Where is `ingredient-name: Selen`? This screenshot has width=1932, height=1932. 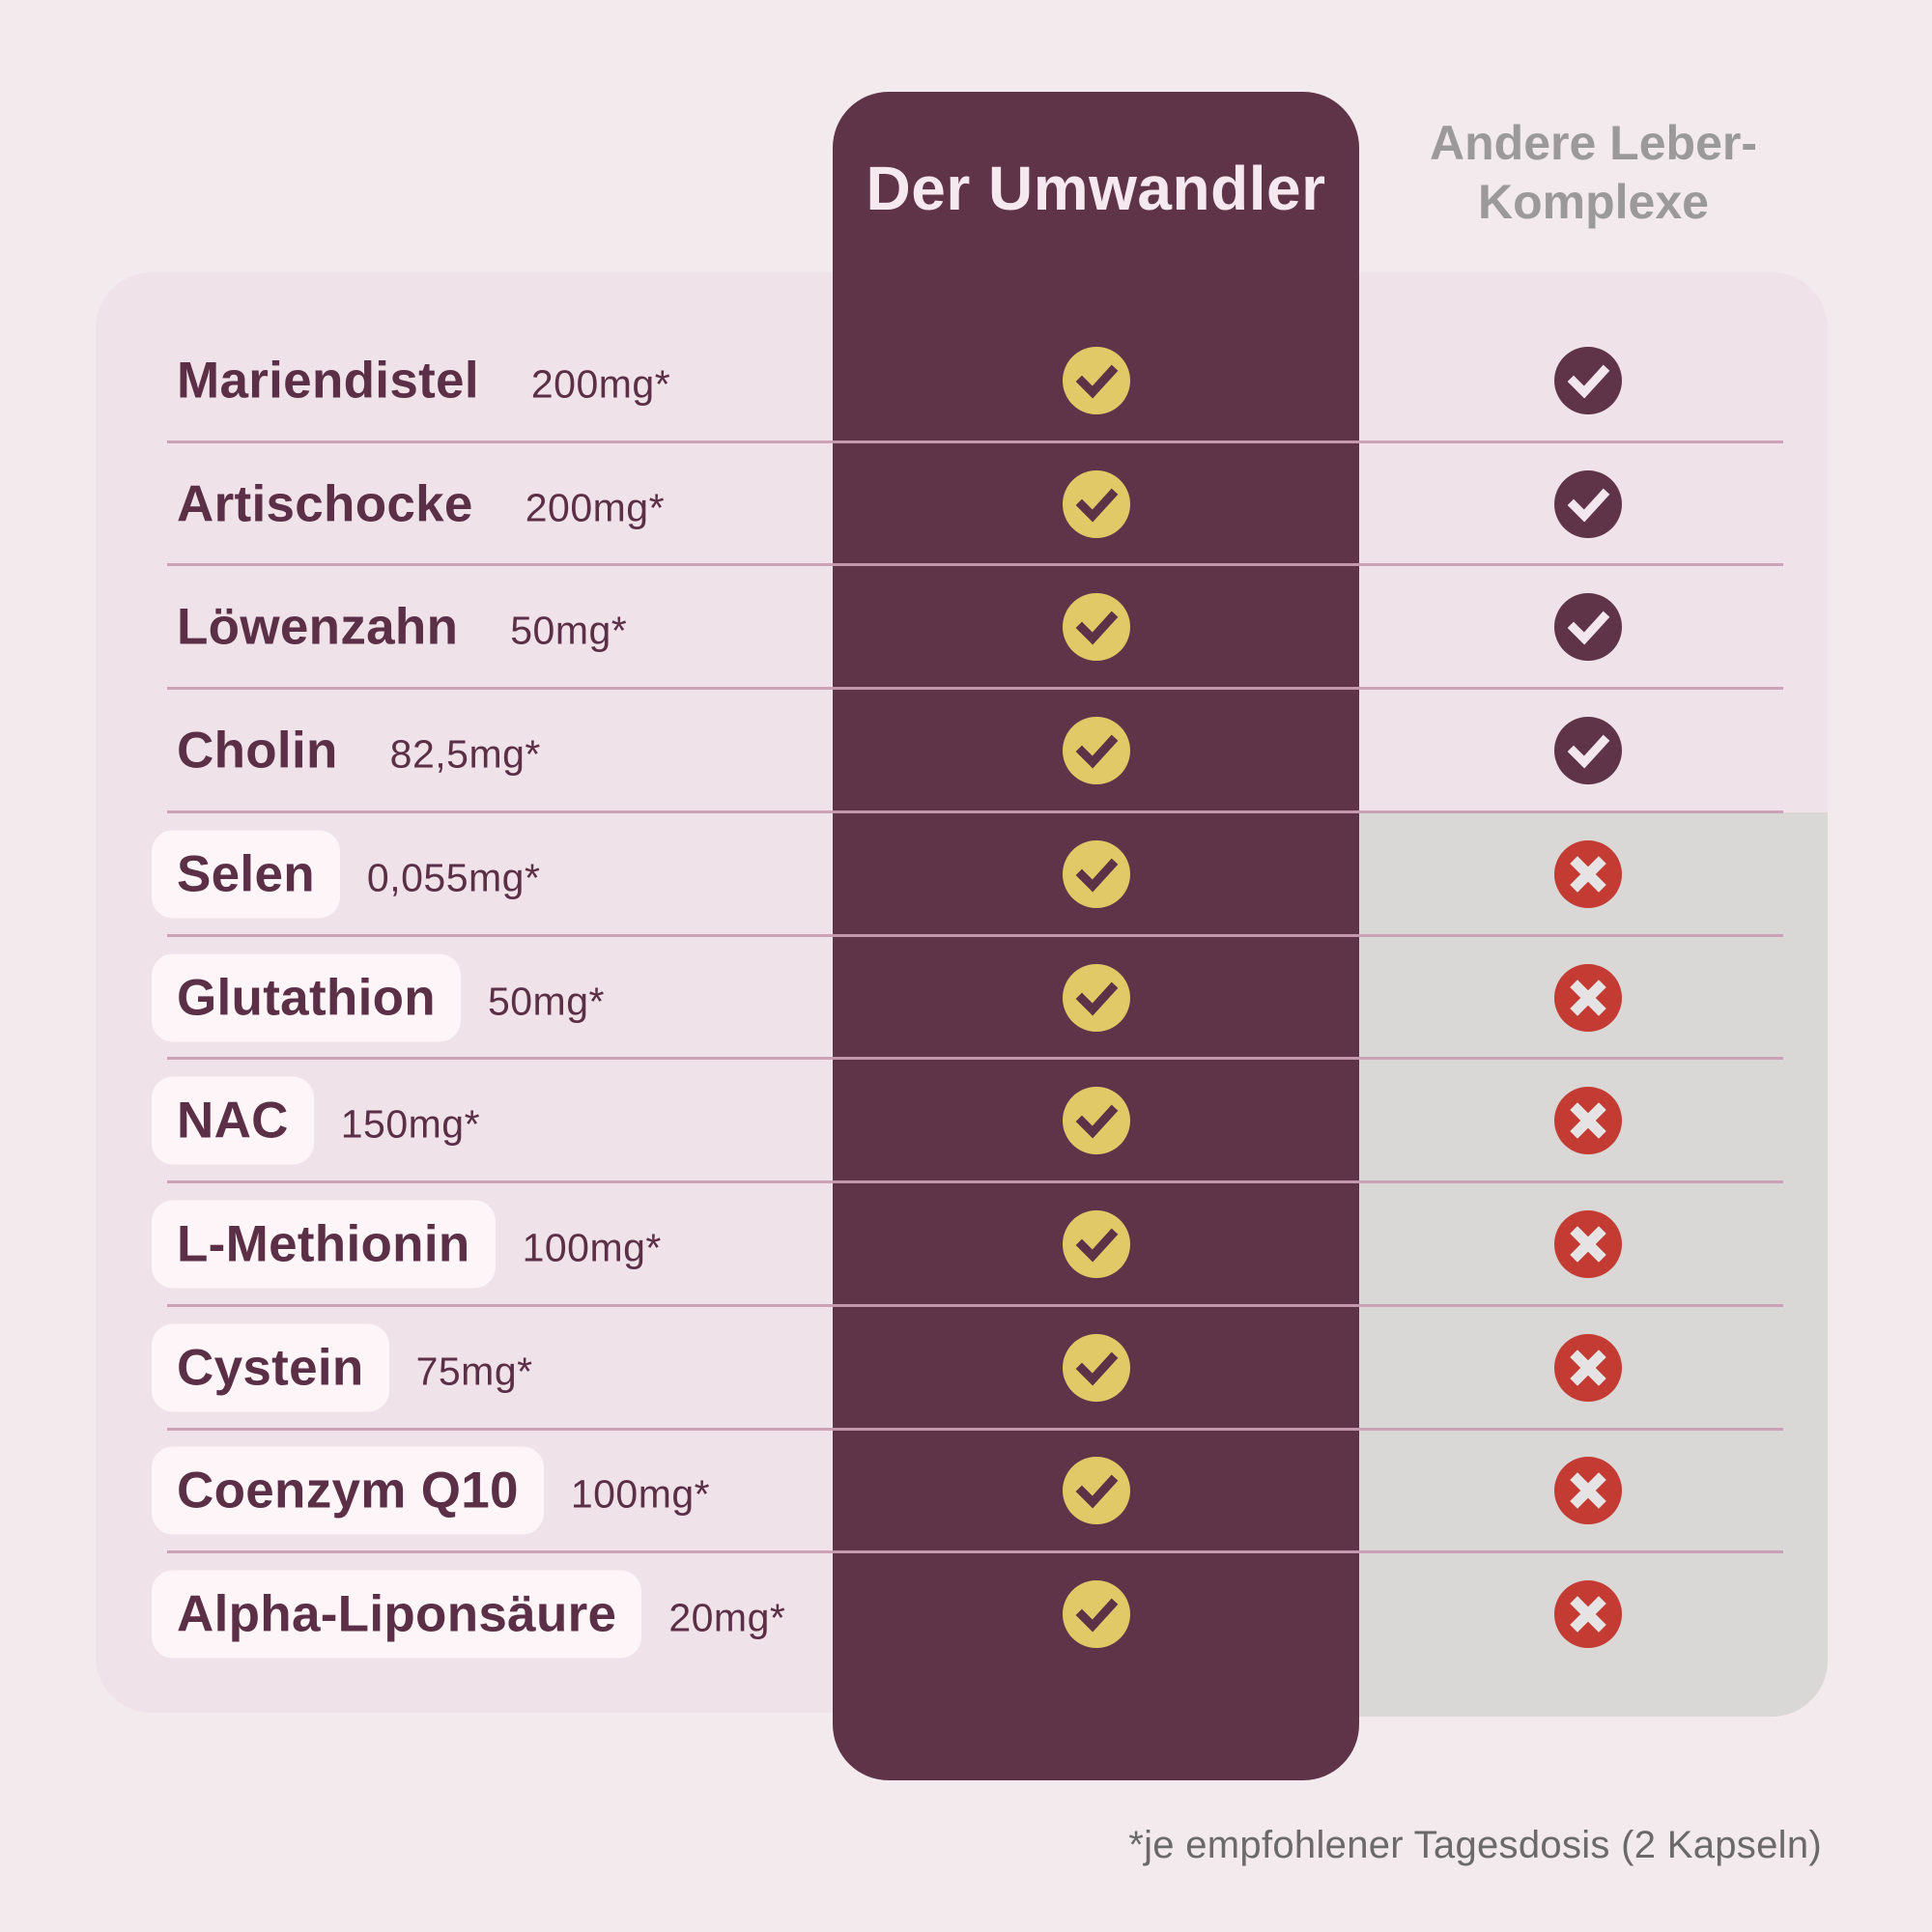 ingredient-name: Selen is located at coordinates (246, 874).